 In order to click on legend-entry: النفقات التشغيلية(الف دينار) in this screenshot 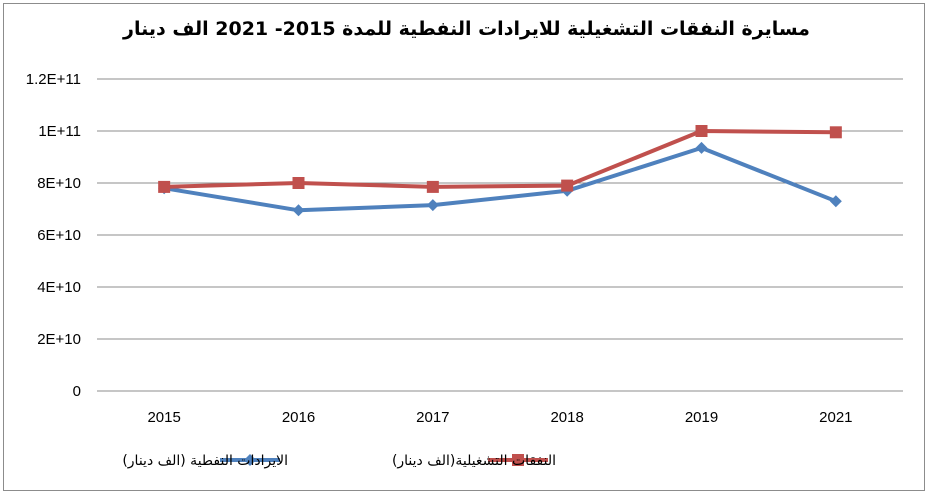, I will do `click(474, 461)`.